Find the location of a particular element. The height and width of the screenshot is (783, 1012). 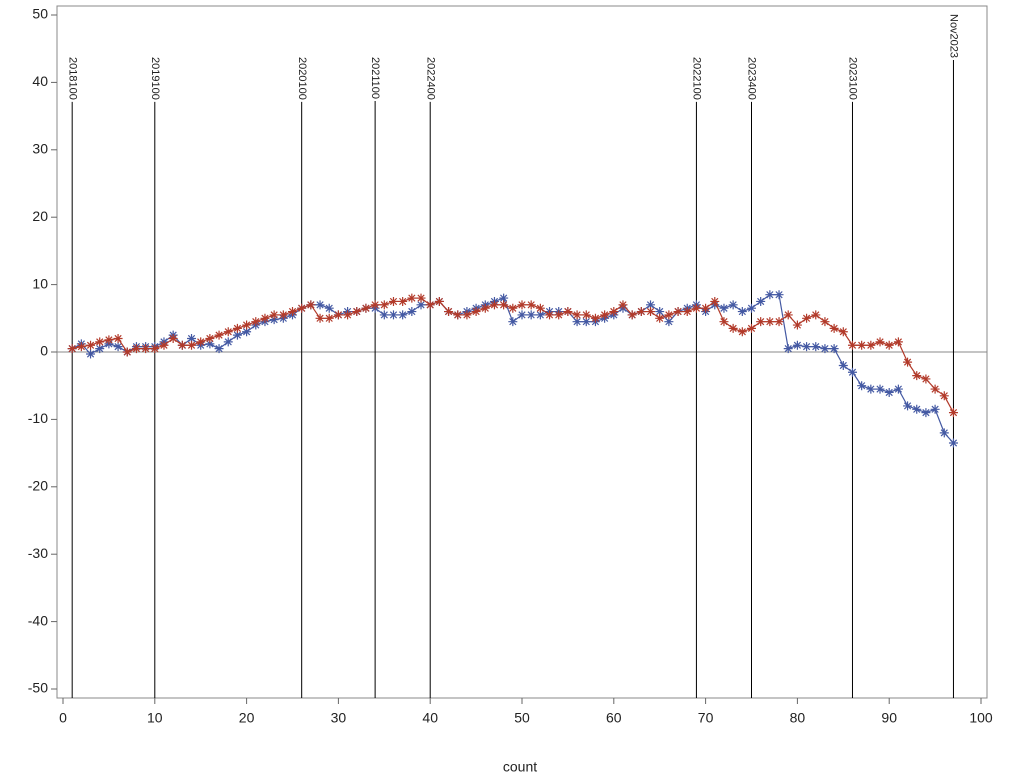

refline-label: 2021100 is located at coordinates (375, 78).